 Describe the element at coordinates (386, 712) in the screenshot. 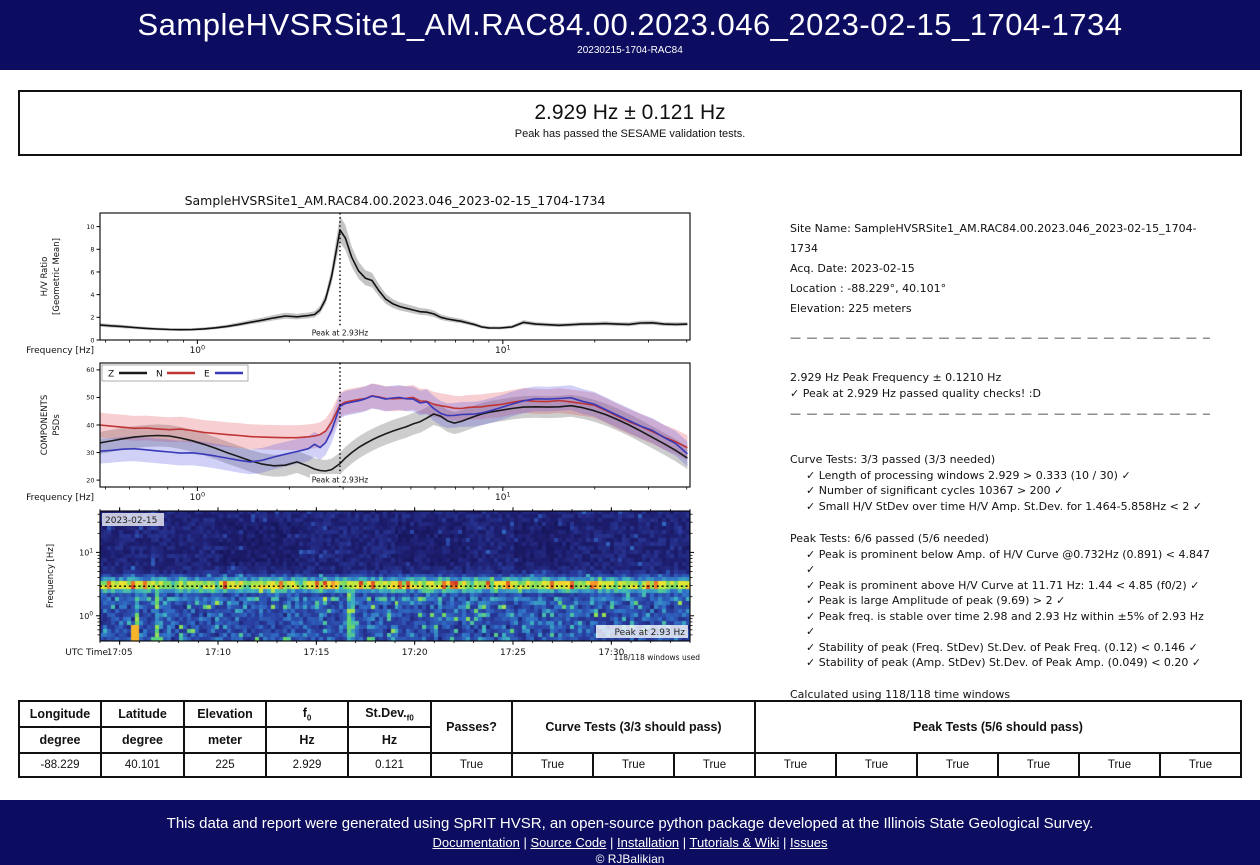

I see `stdev-label: St.Dev.` at that location.